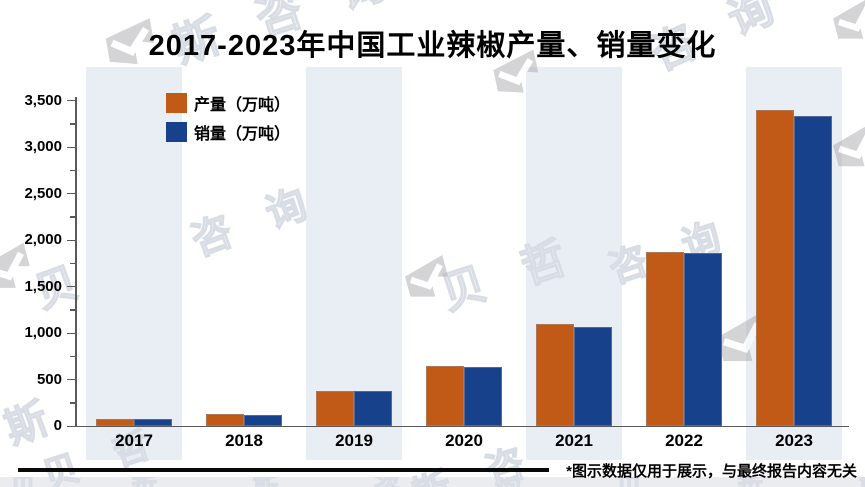 The image size is (865, 487). Describe the element at coordinates (57, 425) in the screenshot. I see `y-axis-label: 0` at that location.